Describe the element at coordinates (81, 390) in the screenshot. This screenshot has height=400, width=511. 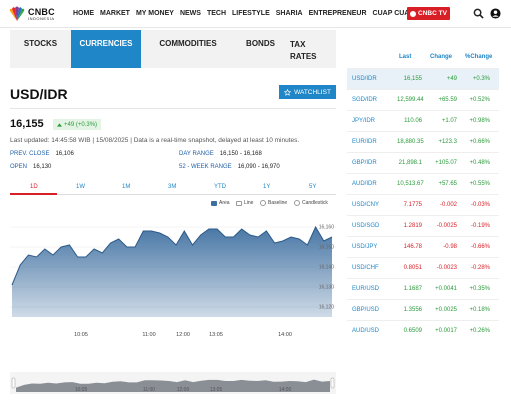
I see `navigator-tick-label: 10:05` at that location.